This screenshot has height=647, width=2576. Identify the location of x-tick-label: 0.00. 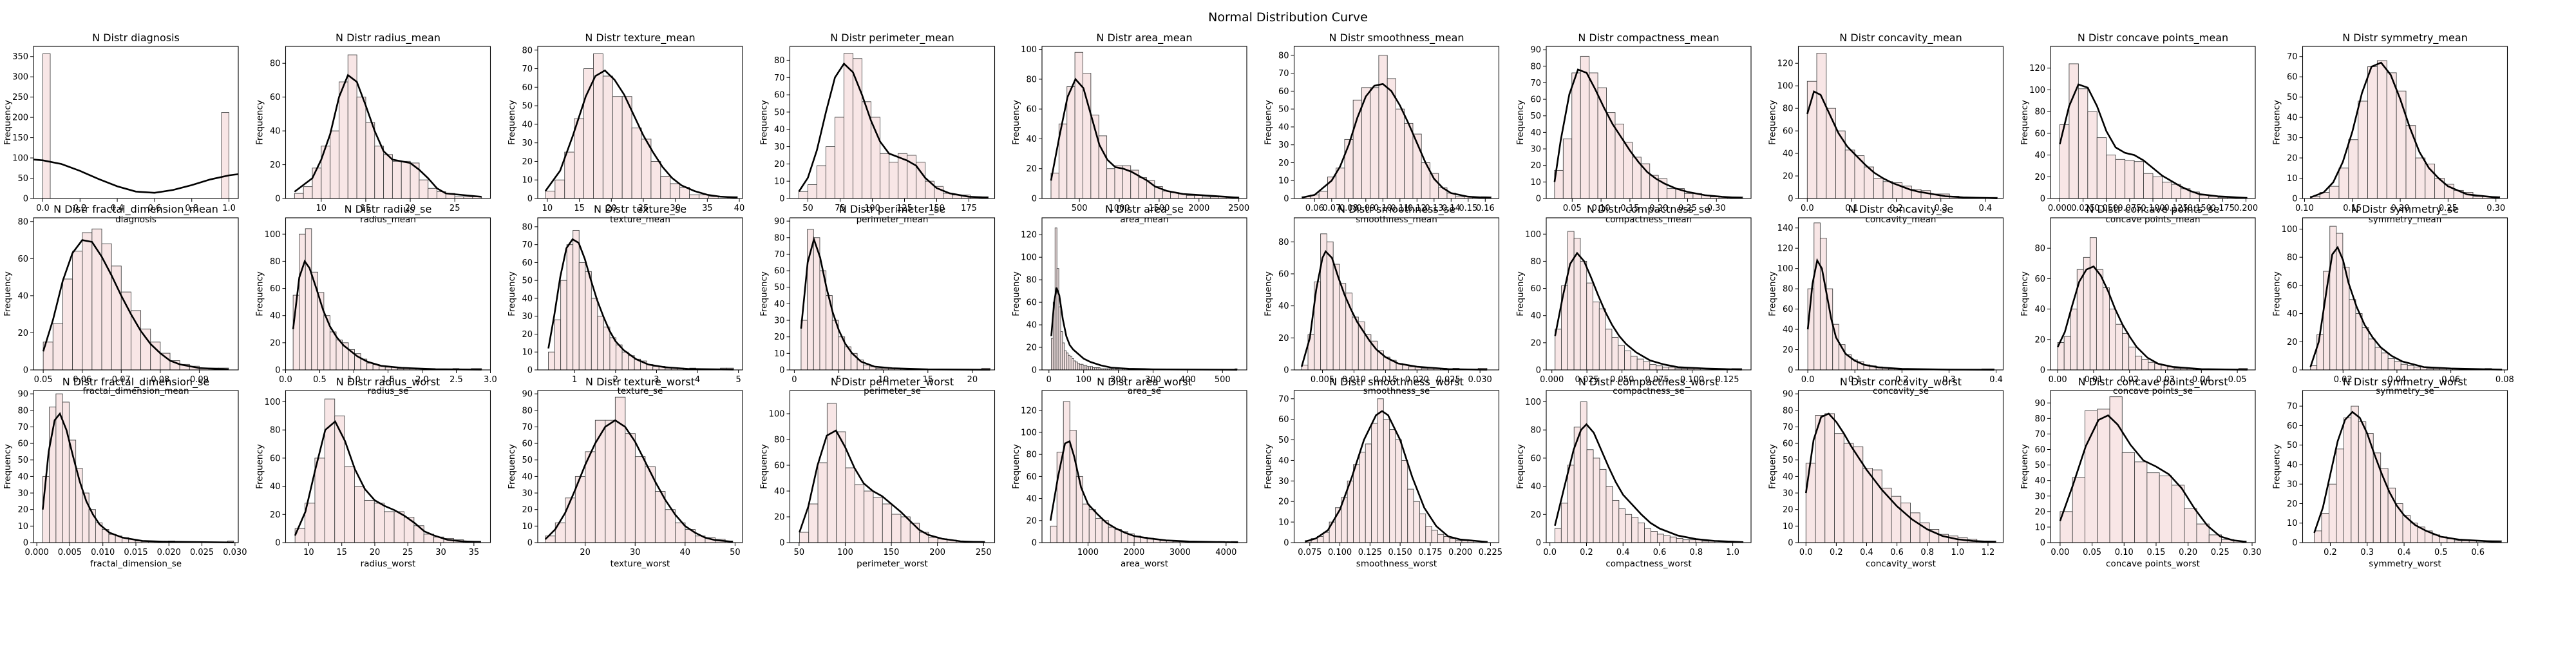
(2059, 552).